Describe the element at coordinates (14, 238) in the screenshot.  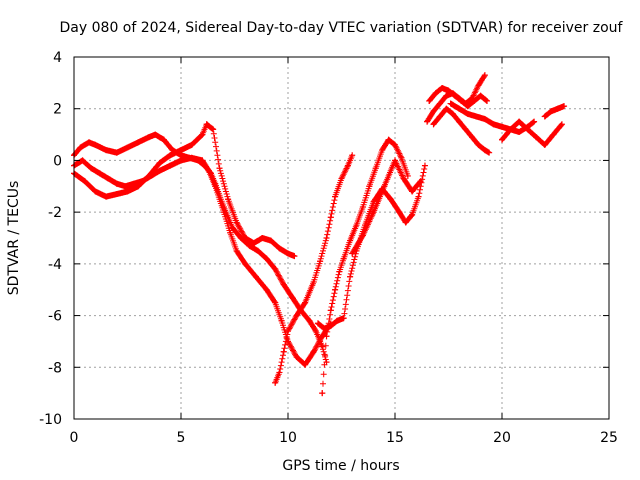
I see `y-axis-label: SDTVAR / TECUs` at that location.